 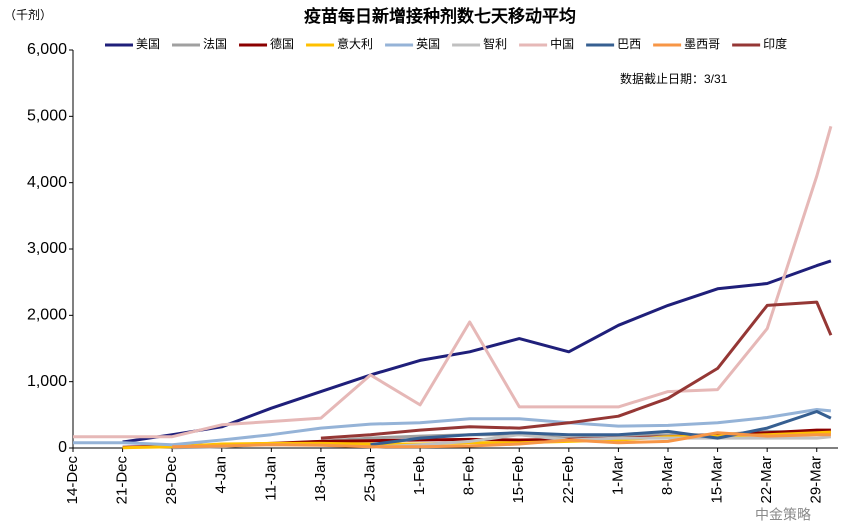 What do you see at coordinates (72, 480) in the screenshot?
I see `x-tick-label: 14-Dec` at bounding box center [72, 480].